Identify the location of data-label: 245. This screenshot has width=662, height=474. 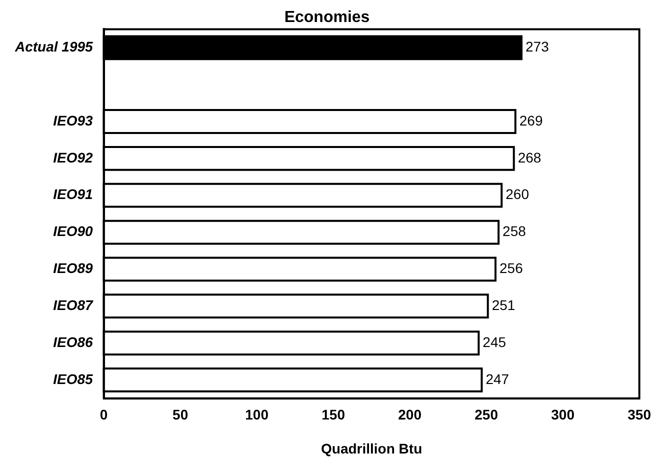
(494, 342).